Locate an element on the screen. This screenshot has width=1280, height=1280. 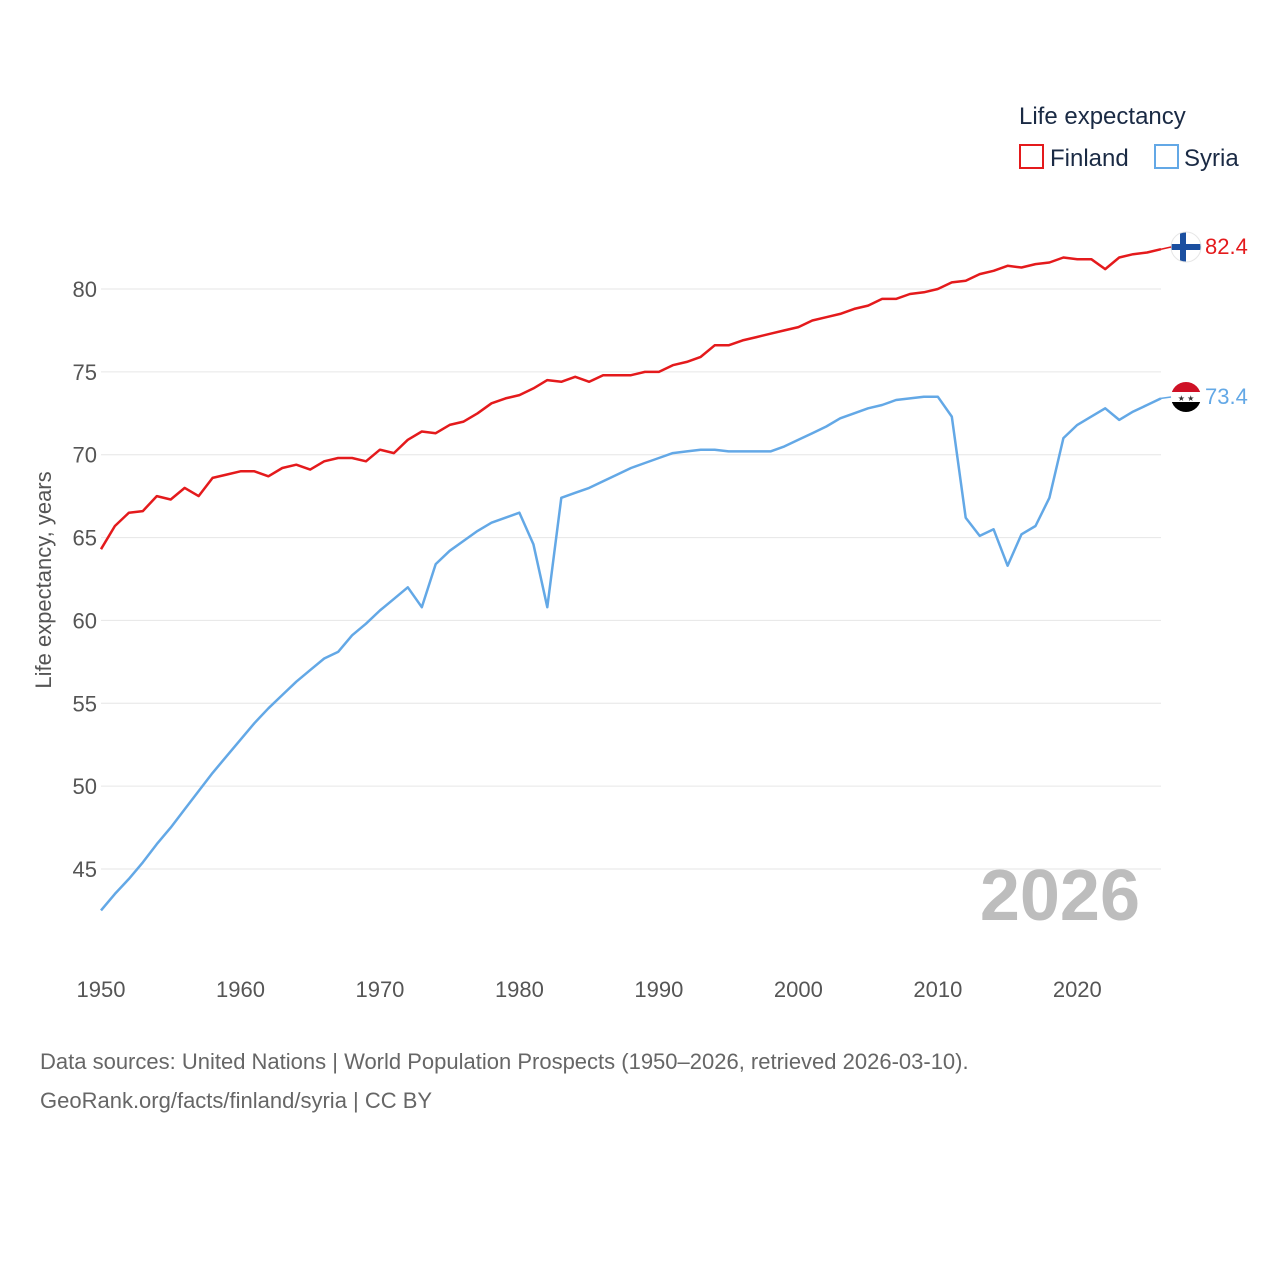
x-tick-label: 1960 is located at coordinates (240, 989).